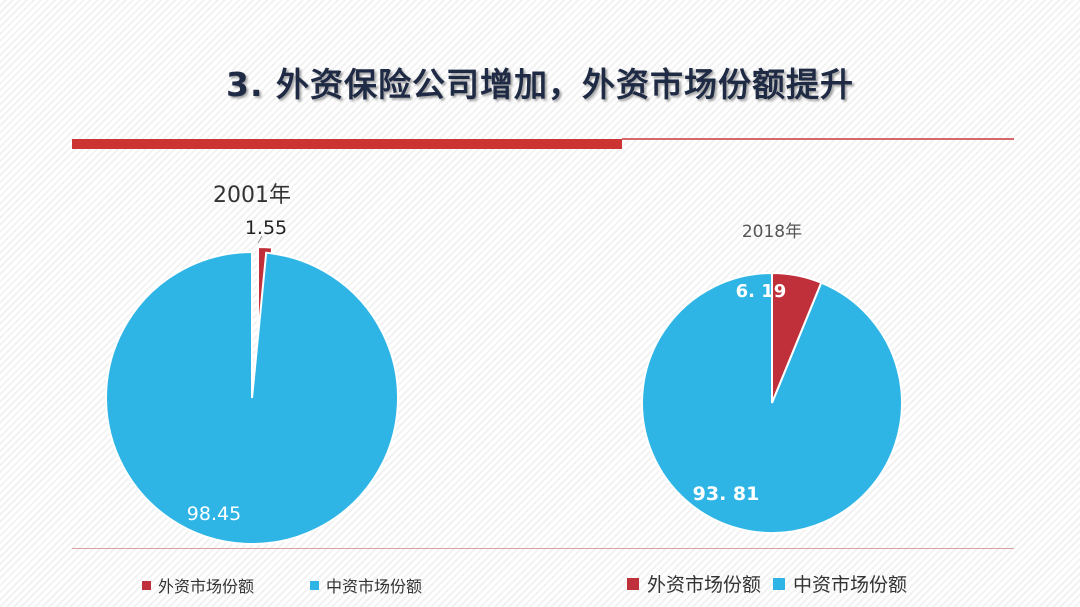  Describe the element at coordinates (252, 195) in the screenshot. I see `chart-title-2001: 2001年` at that location.